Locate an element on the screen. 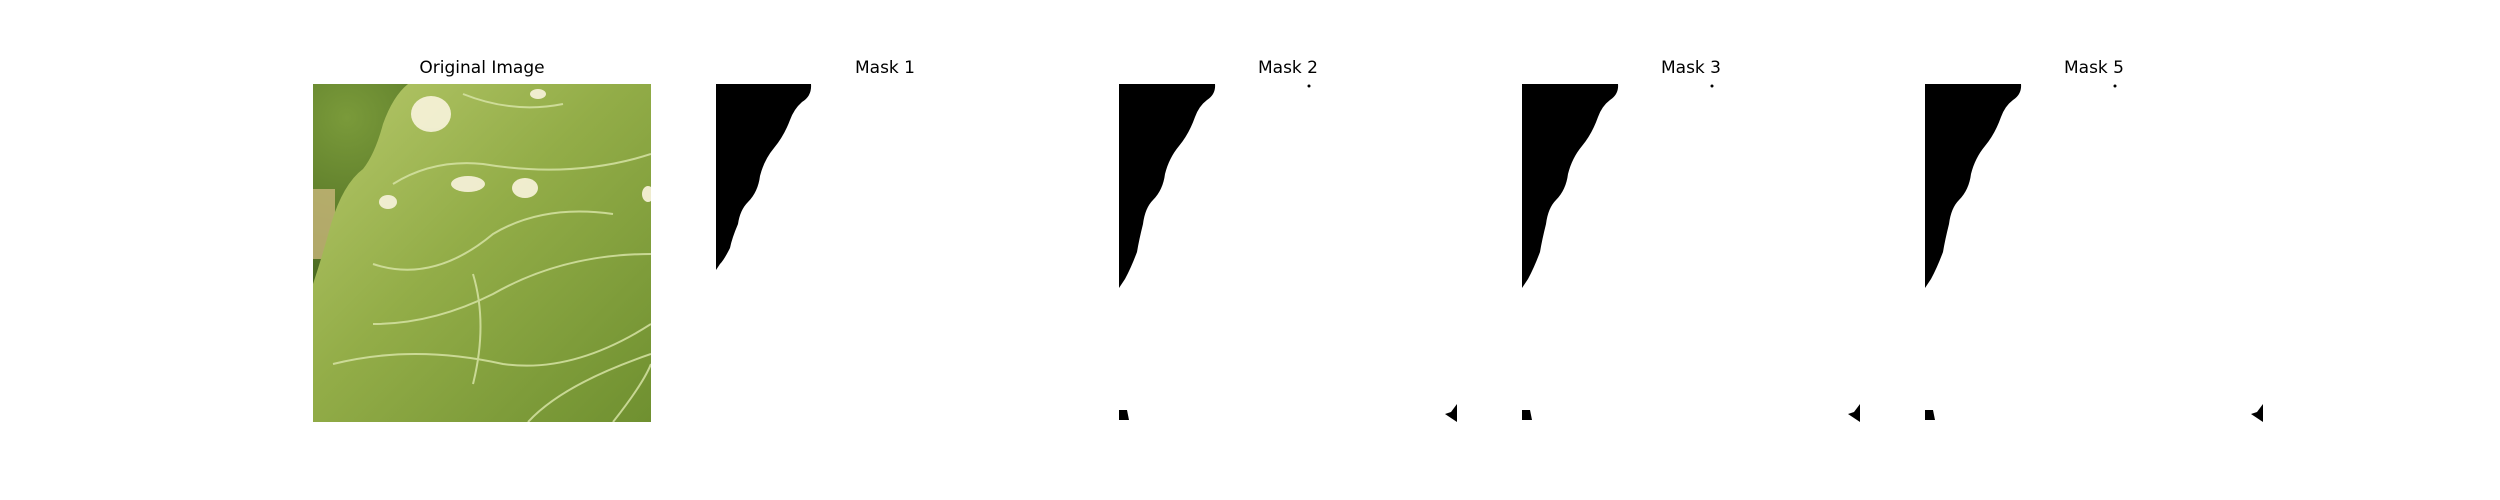  panel-title-mask-3: Mask 3 is located at coordinates (1691, 68).